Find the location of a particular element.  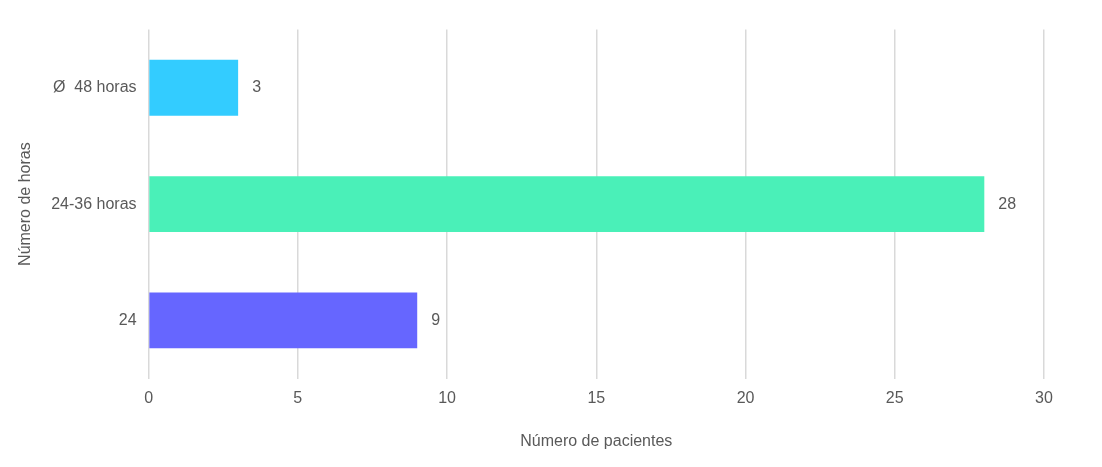

y-tick-label: Ø 48 horas is located at coordinates (94, 87).